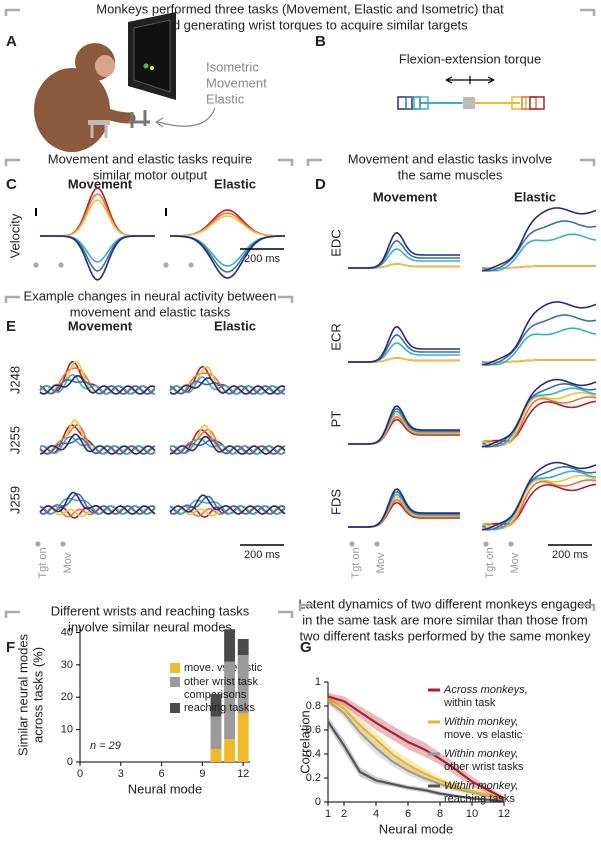 Image resolution: width=601 pixels, height=856 pixels. Describe the element at coordinates (356, 562) in the screenshot. I see `label: Tgt on` at that location.